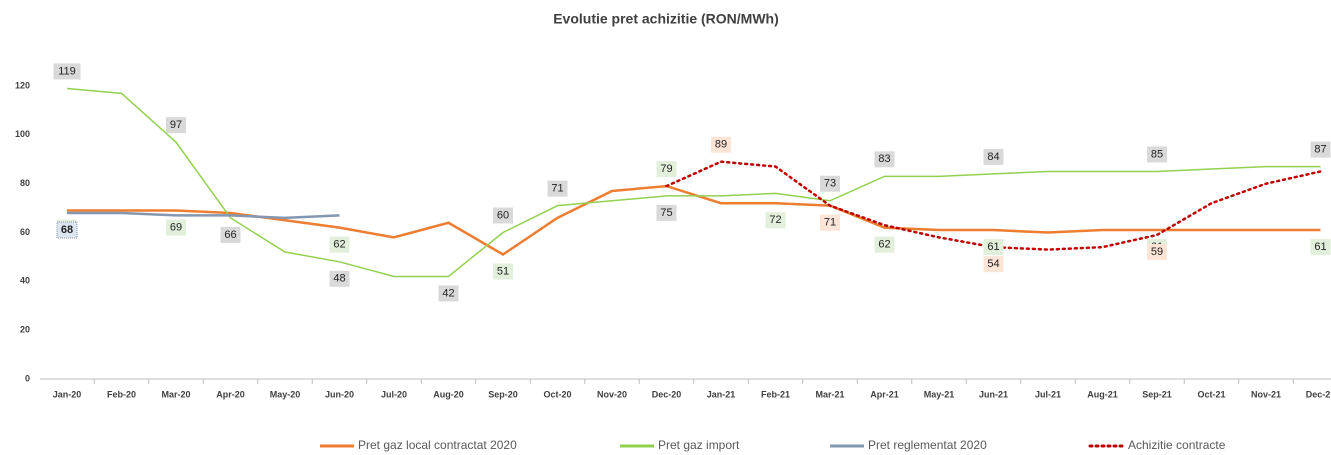  What do you see at coordinates (884, 394) in the screenshot?
I see `x-tick-label: Apr-21` at bounding box center [884, 394].